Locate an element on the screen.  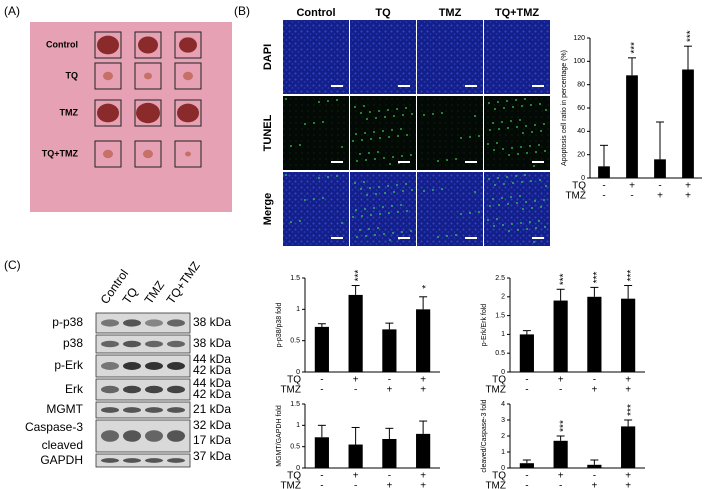
band-label: MGMT is located at coordinates (64, 409).